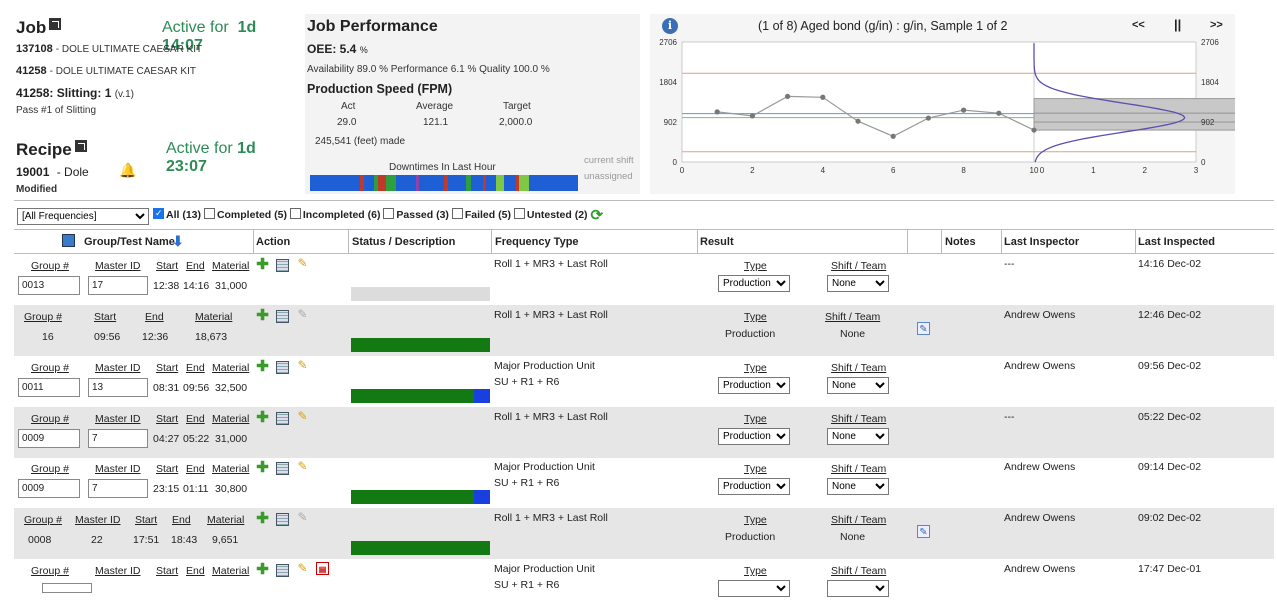 The height and width of the screenshot is (610, 1277). What do you see at coordinates (1170, 569) in the screenshot?
I see `last-inspected: 17:47 Dec-01` at bounding box center [1170, 569].